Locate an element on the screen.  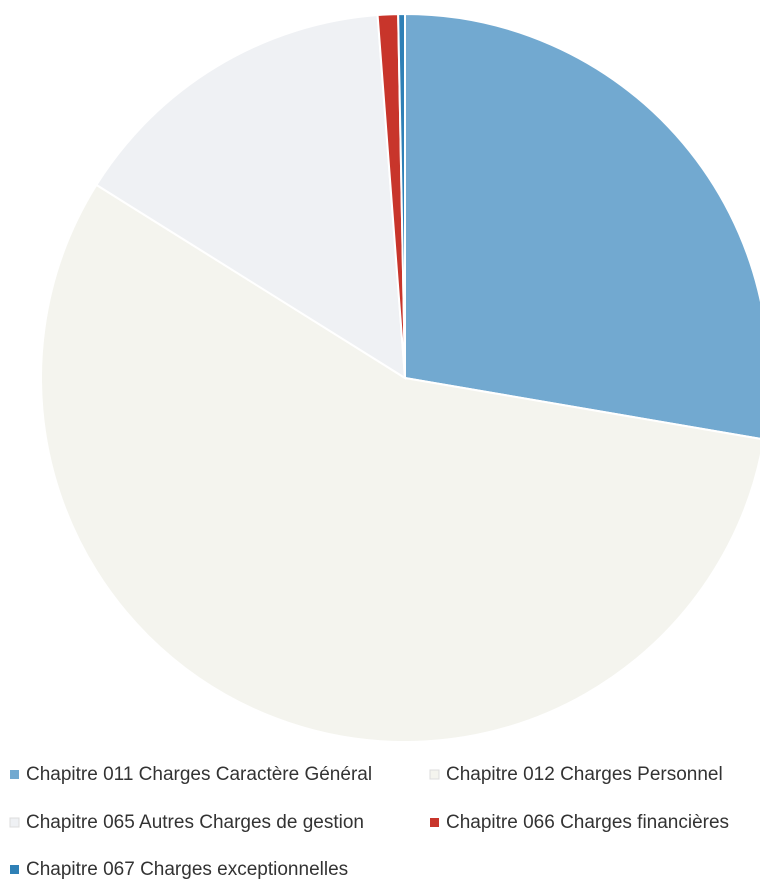
legend-label: Chapitre 066 Charges financières is located at coordinates (587, 822).